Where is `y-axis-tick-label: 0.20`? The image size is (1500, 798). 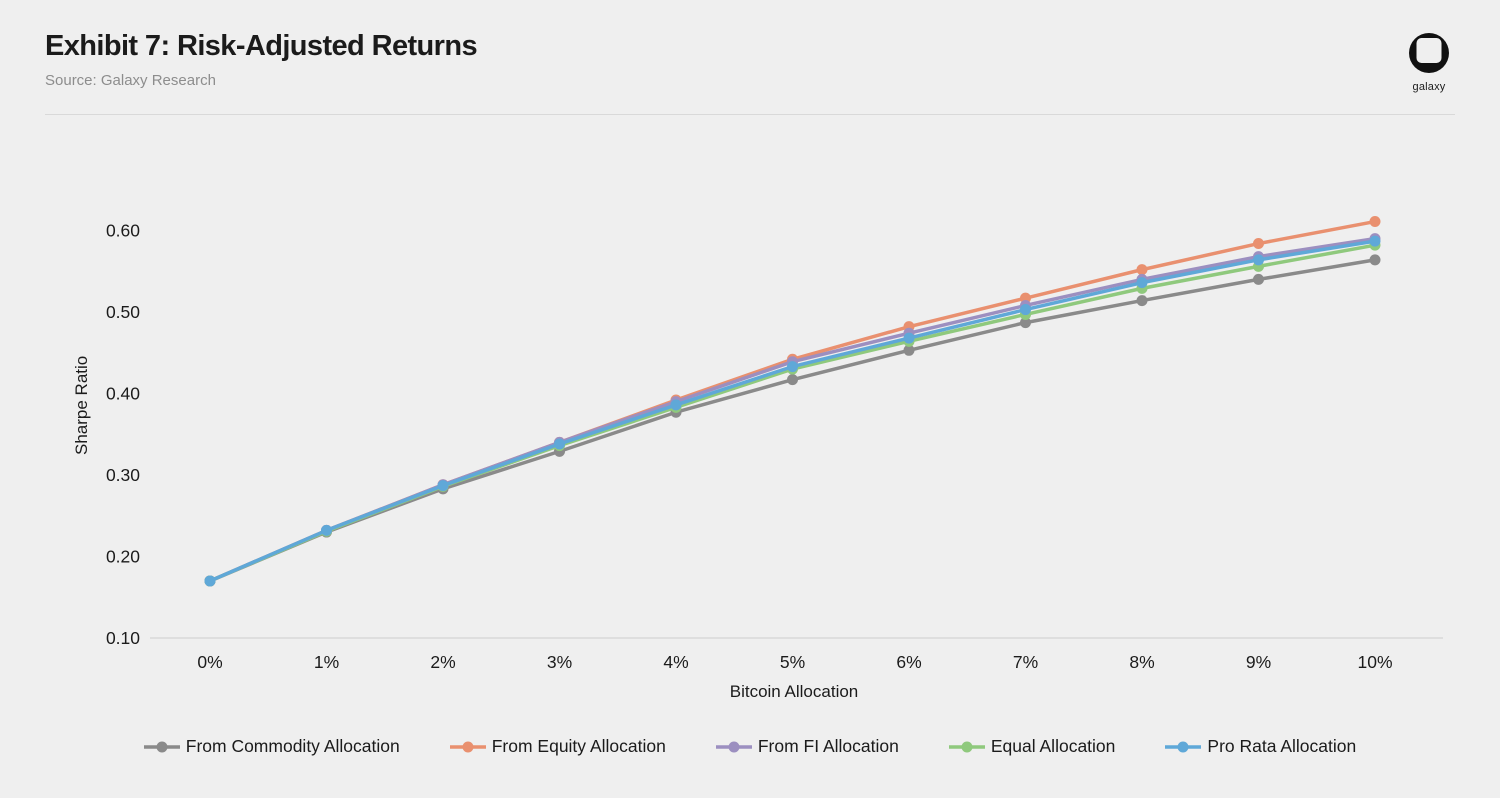
y-axis-tick-label: 0.20 is located at coordinates (123, 557).